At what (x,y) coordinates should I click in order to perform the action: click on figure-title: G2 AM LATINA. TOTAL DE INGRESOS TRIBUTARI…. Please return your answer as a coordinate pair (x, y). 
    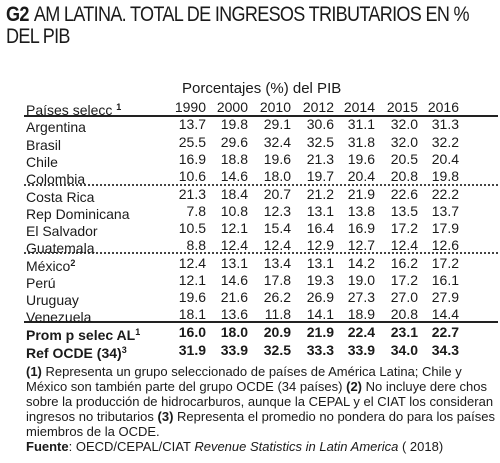
    Looking at the image, I should click on (238, 26).